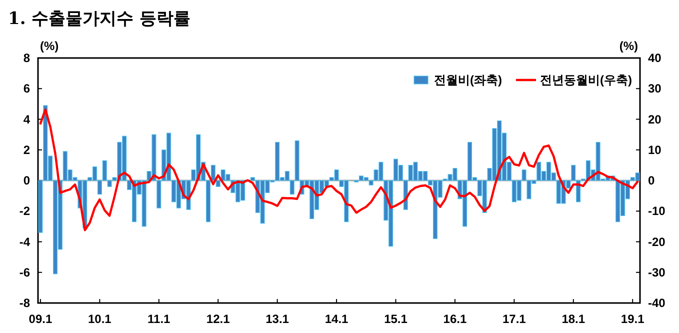  What do you see at coordinates (24, 241) in the screenshot?
I see `y-tick-label: -4` at bounding box center [24, 241].